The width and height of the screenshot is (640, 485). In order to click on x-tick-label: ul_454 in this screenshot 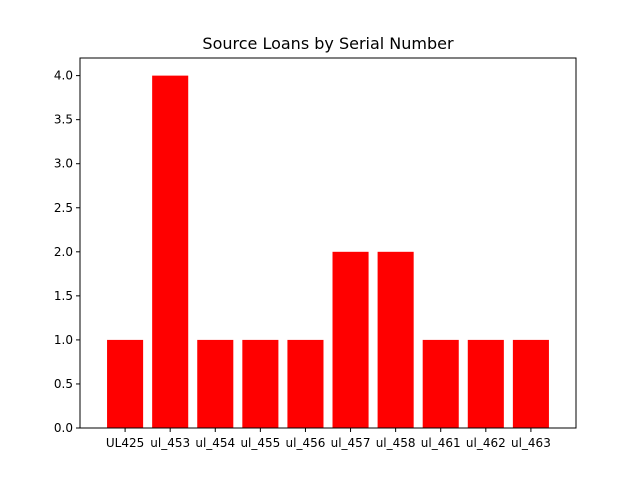, I will do `click(215, 443)`.